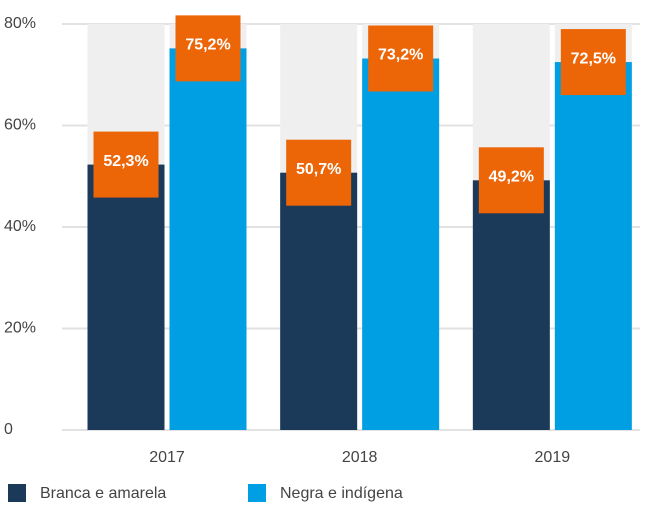  I want to click on value-label: 50,7%, so click(318, 169).